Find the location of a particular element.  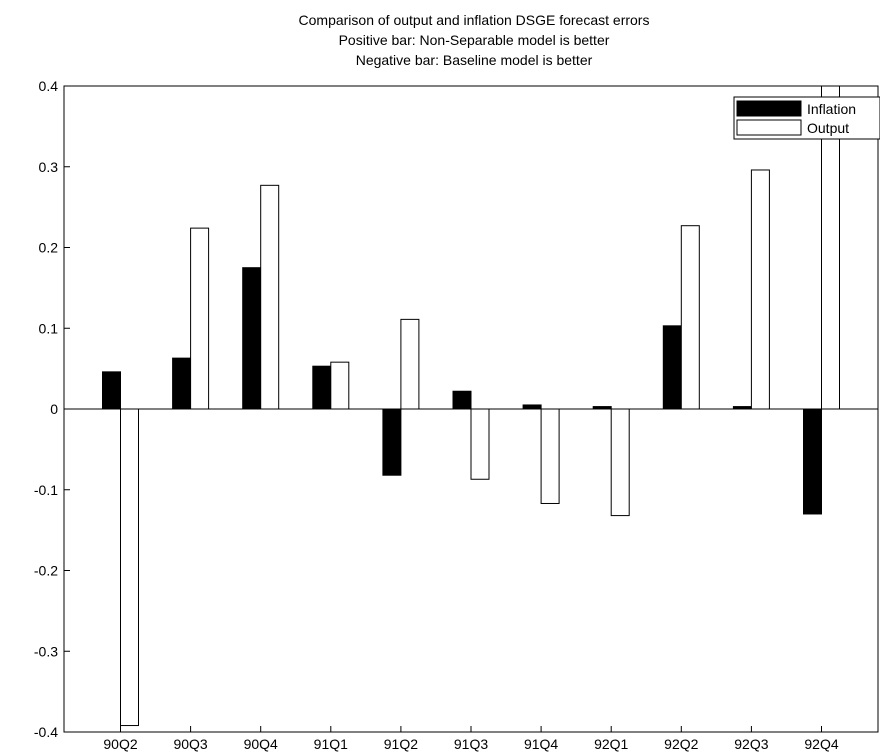

y-tick-label: -0.2 is located at coordinates (46, 571).